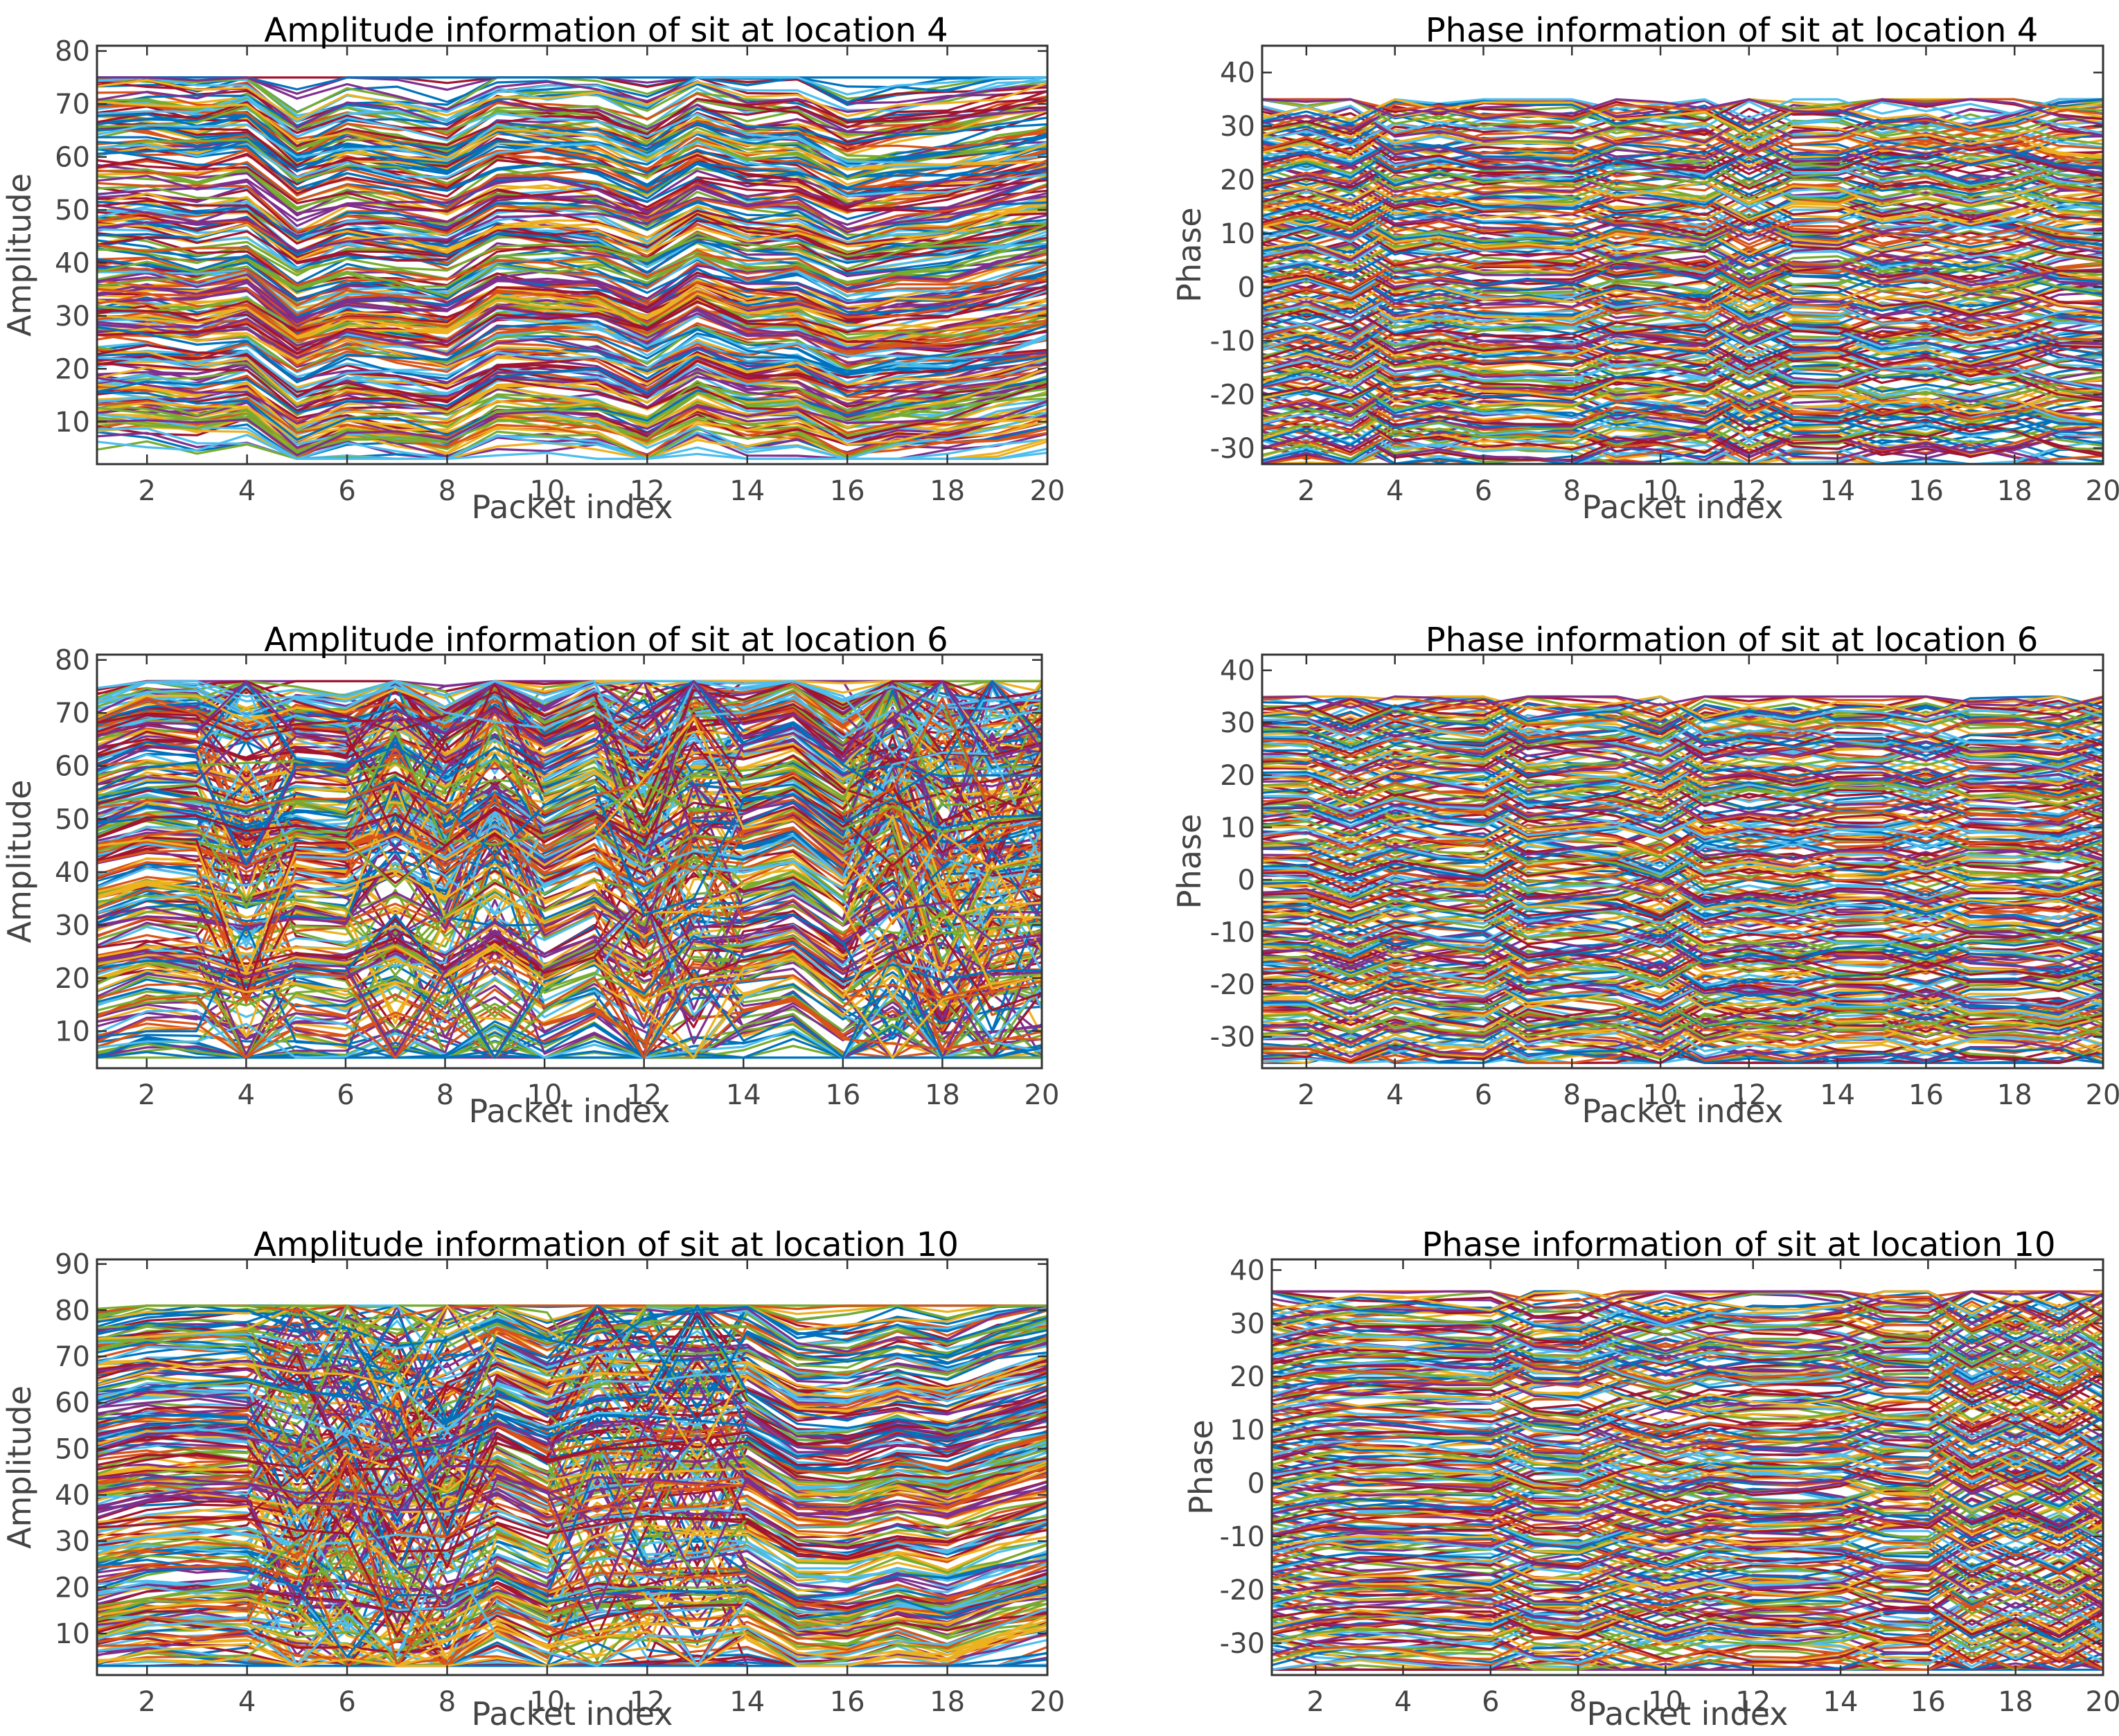  I want to click on y-axis-label: Amplitude, so click(19, 255).